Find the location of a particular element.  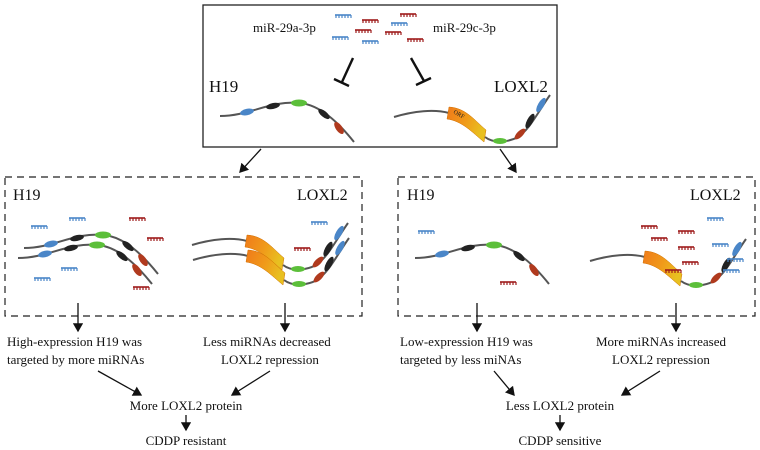

orf-label: ORF is located at coordinates (459, 115).